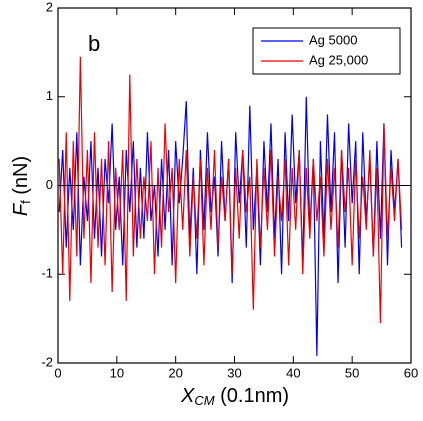 The height and width of the screenshot is (421, 423). Describe the element at coordinates (175, 372) in the screenshot. I see `x-tick-label: 20` at that location.